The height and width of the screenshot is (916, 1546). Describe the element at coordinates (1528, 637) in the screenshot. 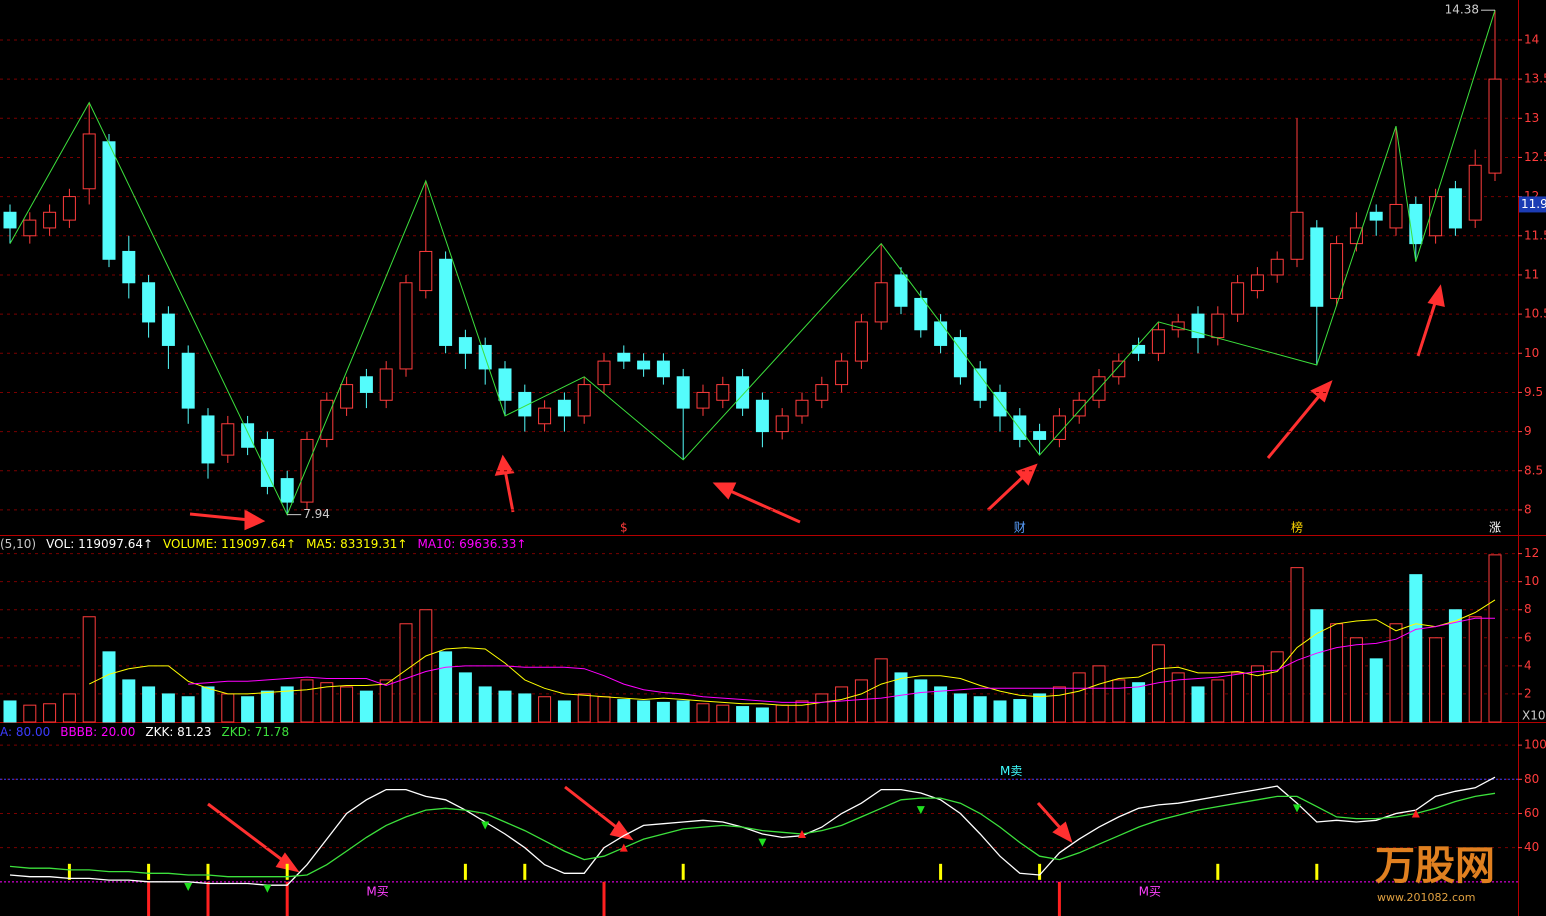

I see `y-tick-label: 6` at that location.